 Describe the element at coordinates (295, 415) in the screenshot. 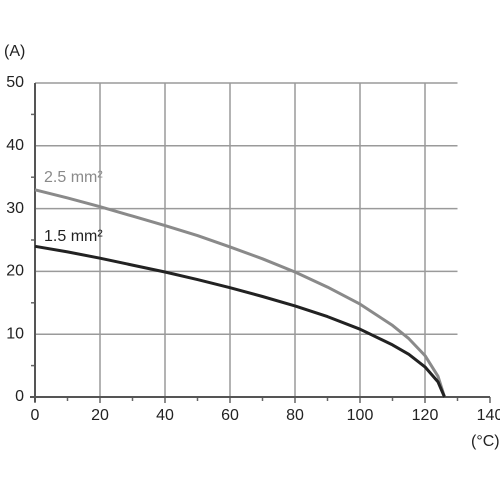

I see `x-tick-label: 80` at that location.